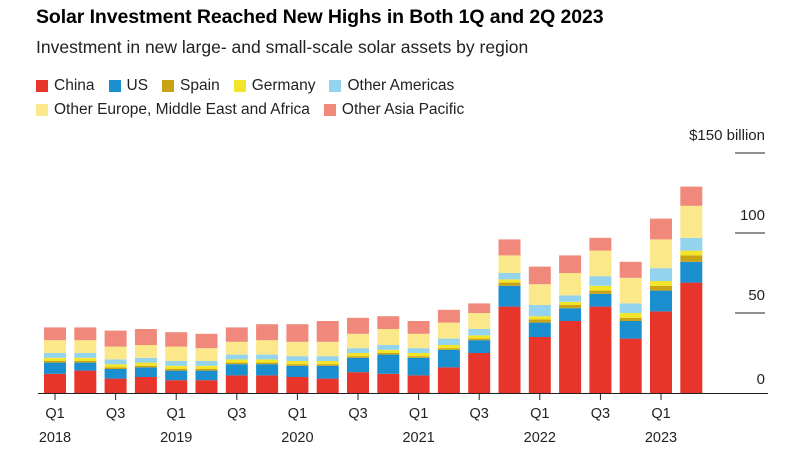 This screenshot has height=465, width=812. What do you see at coordinates (55, 355) in the screenshot?
I see `bar-segment-other-americas-1q-2018` at bounding box center [55, 355].